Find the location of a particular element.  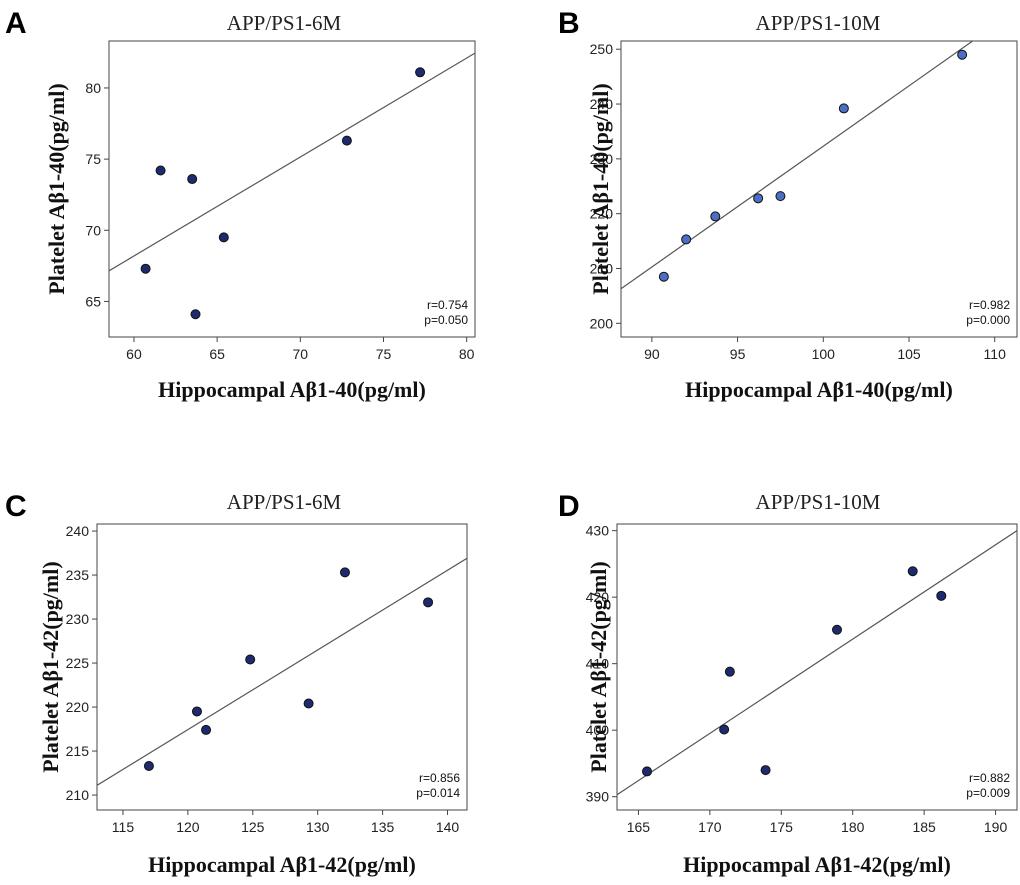

x-tick-label: 130 is located at coordinates (318, 827).